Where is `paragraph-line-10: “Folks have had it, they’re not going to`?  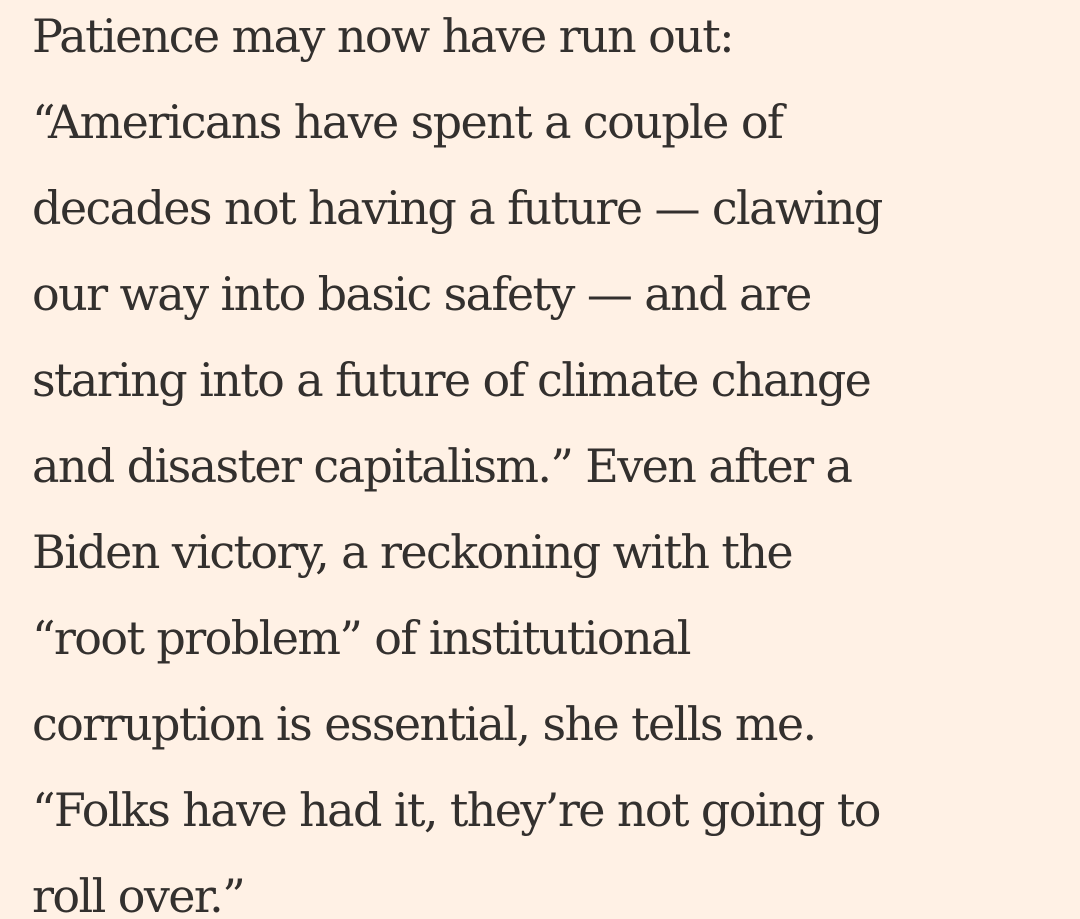
paragraph-line-10: “Folks have had it, they’re not going to is located at coordinates (456, 810).